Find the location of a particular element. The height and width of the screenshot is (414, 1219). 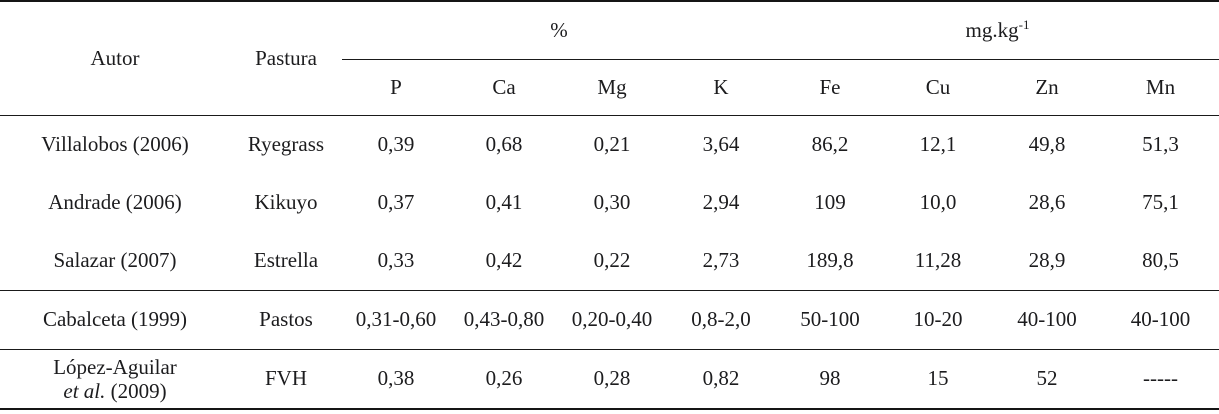

value-cell-k: 3,64 is located at coordinates (721, 143).